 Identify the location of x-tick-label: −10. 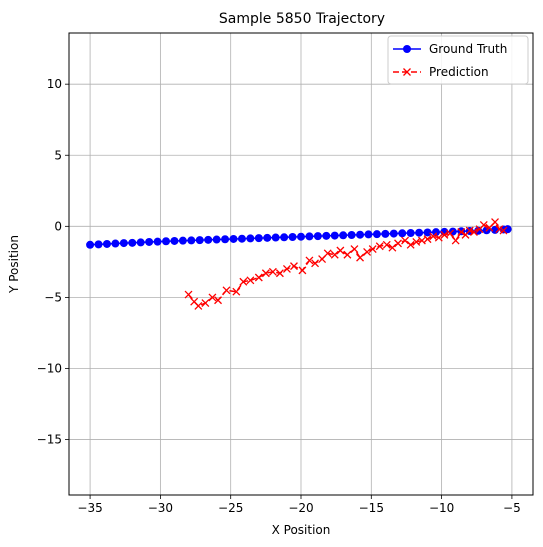
(441, 508).